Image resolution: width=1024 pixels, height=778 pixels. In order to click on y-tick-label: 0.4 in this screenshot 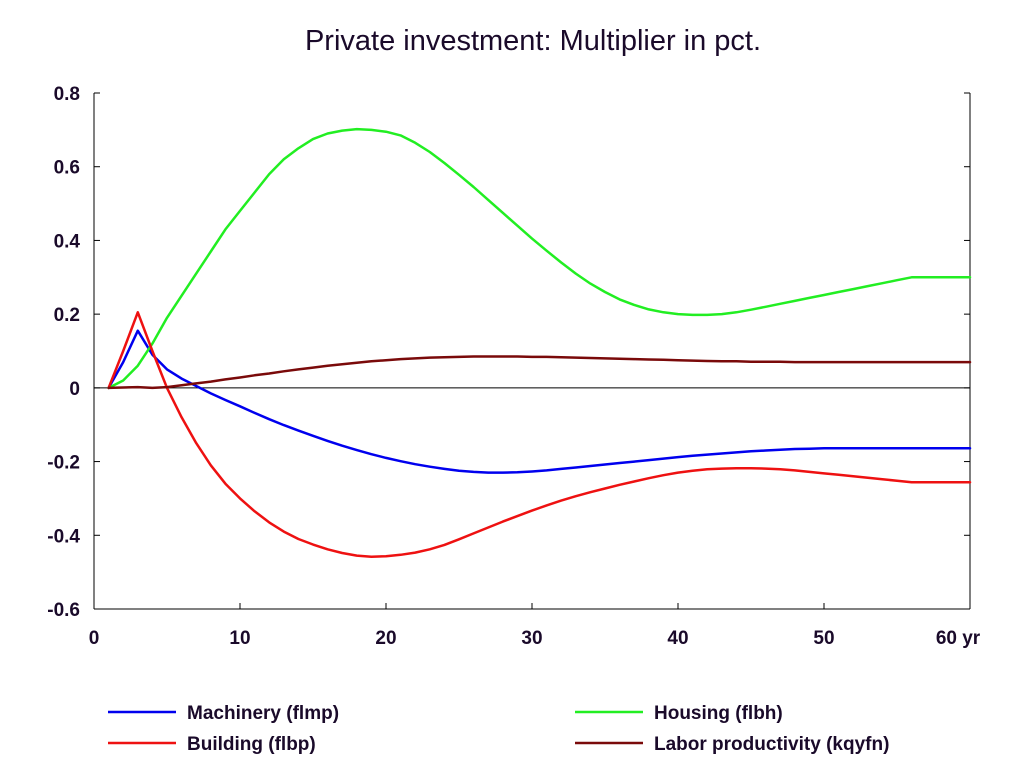, I will do `click(67, 241)`.